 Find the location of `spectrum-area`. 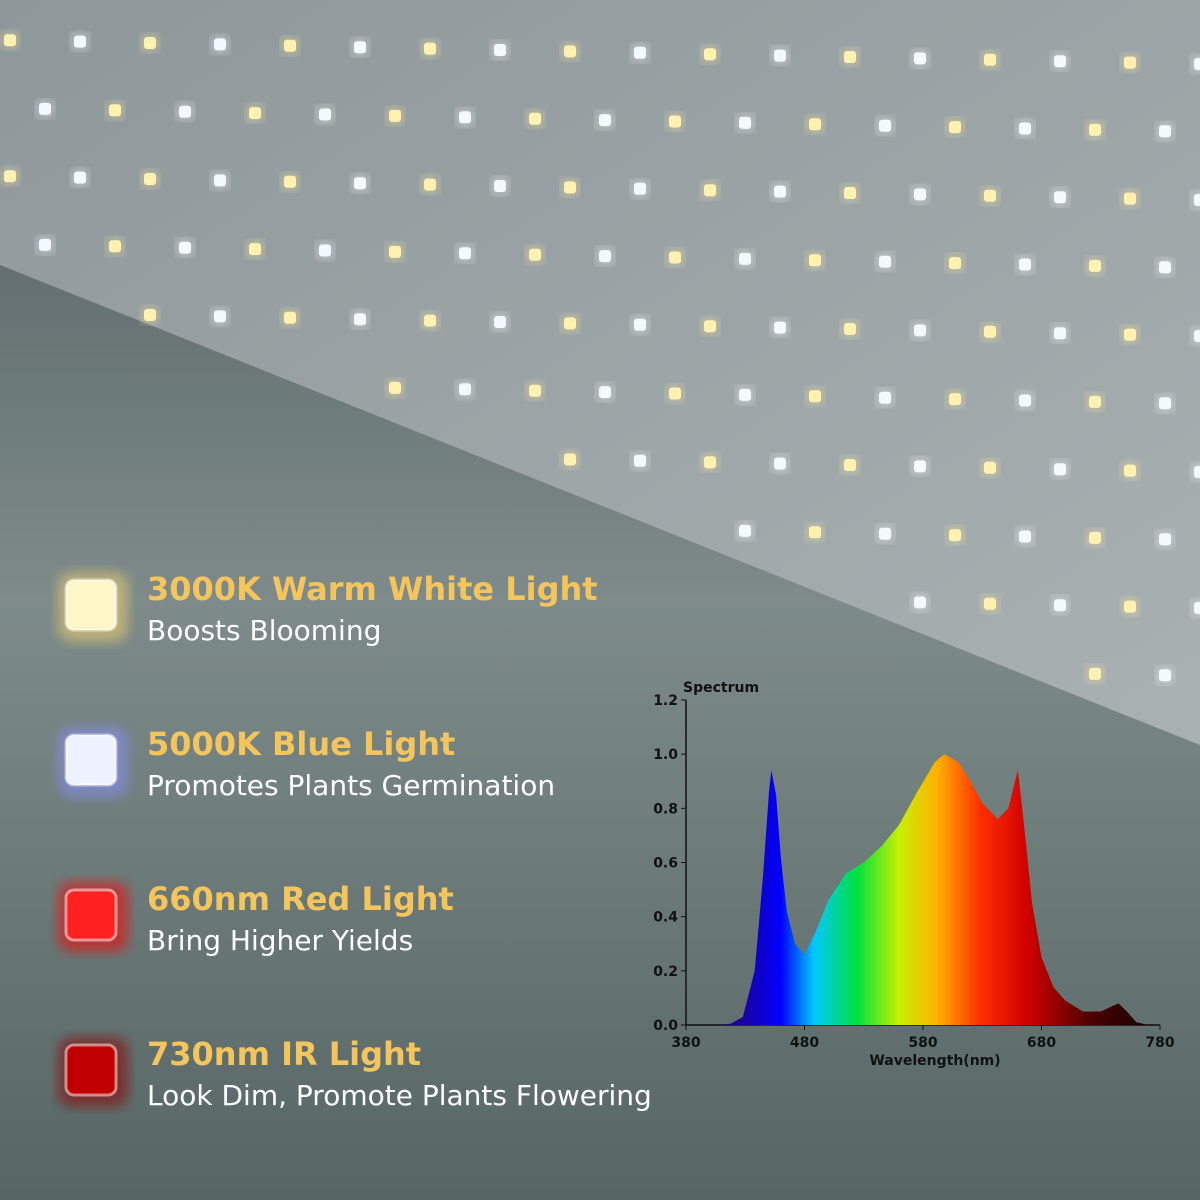

spectrum-area is located at coordinates (923, 889).